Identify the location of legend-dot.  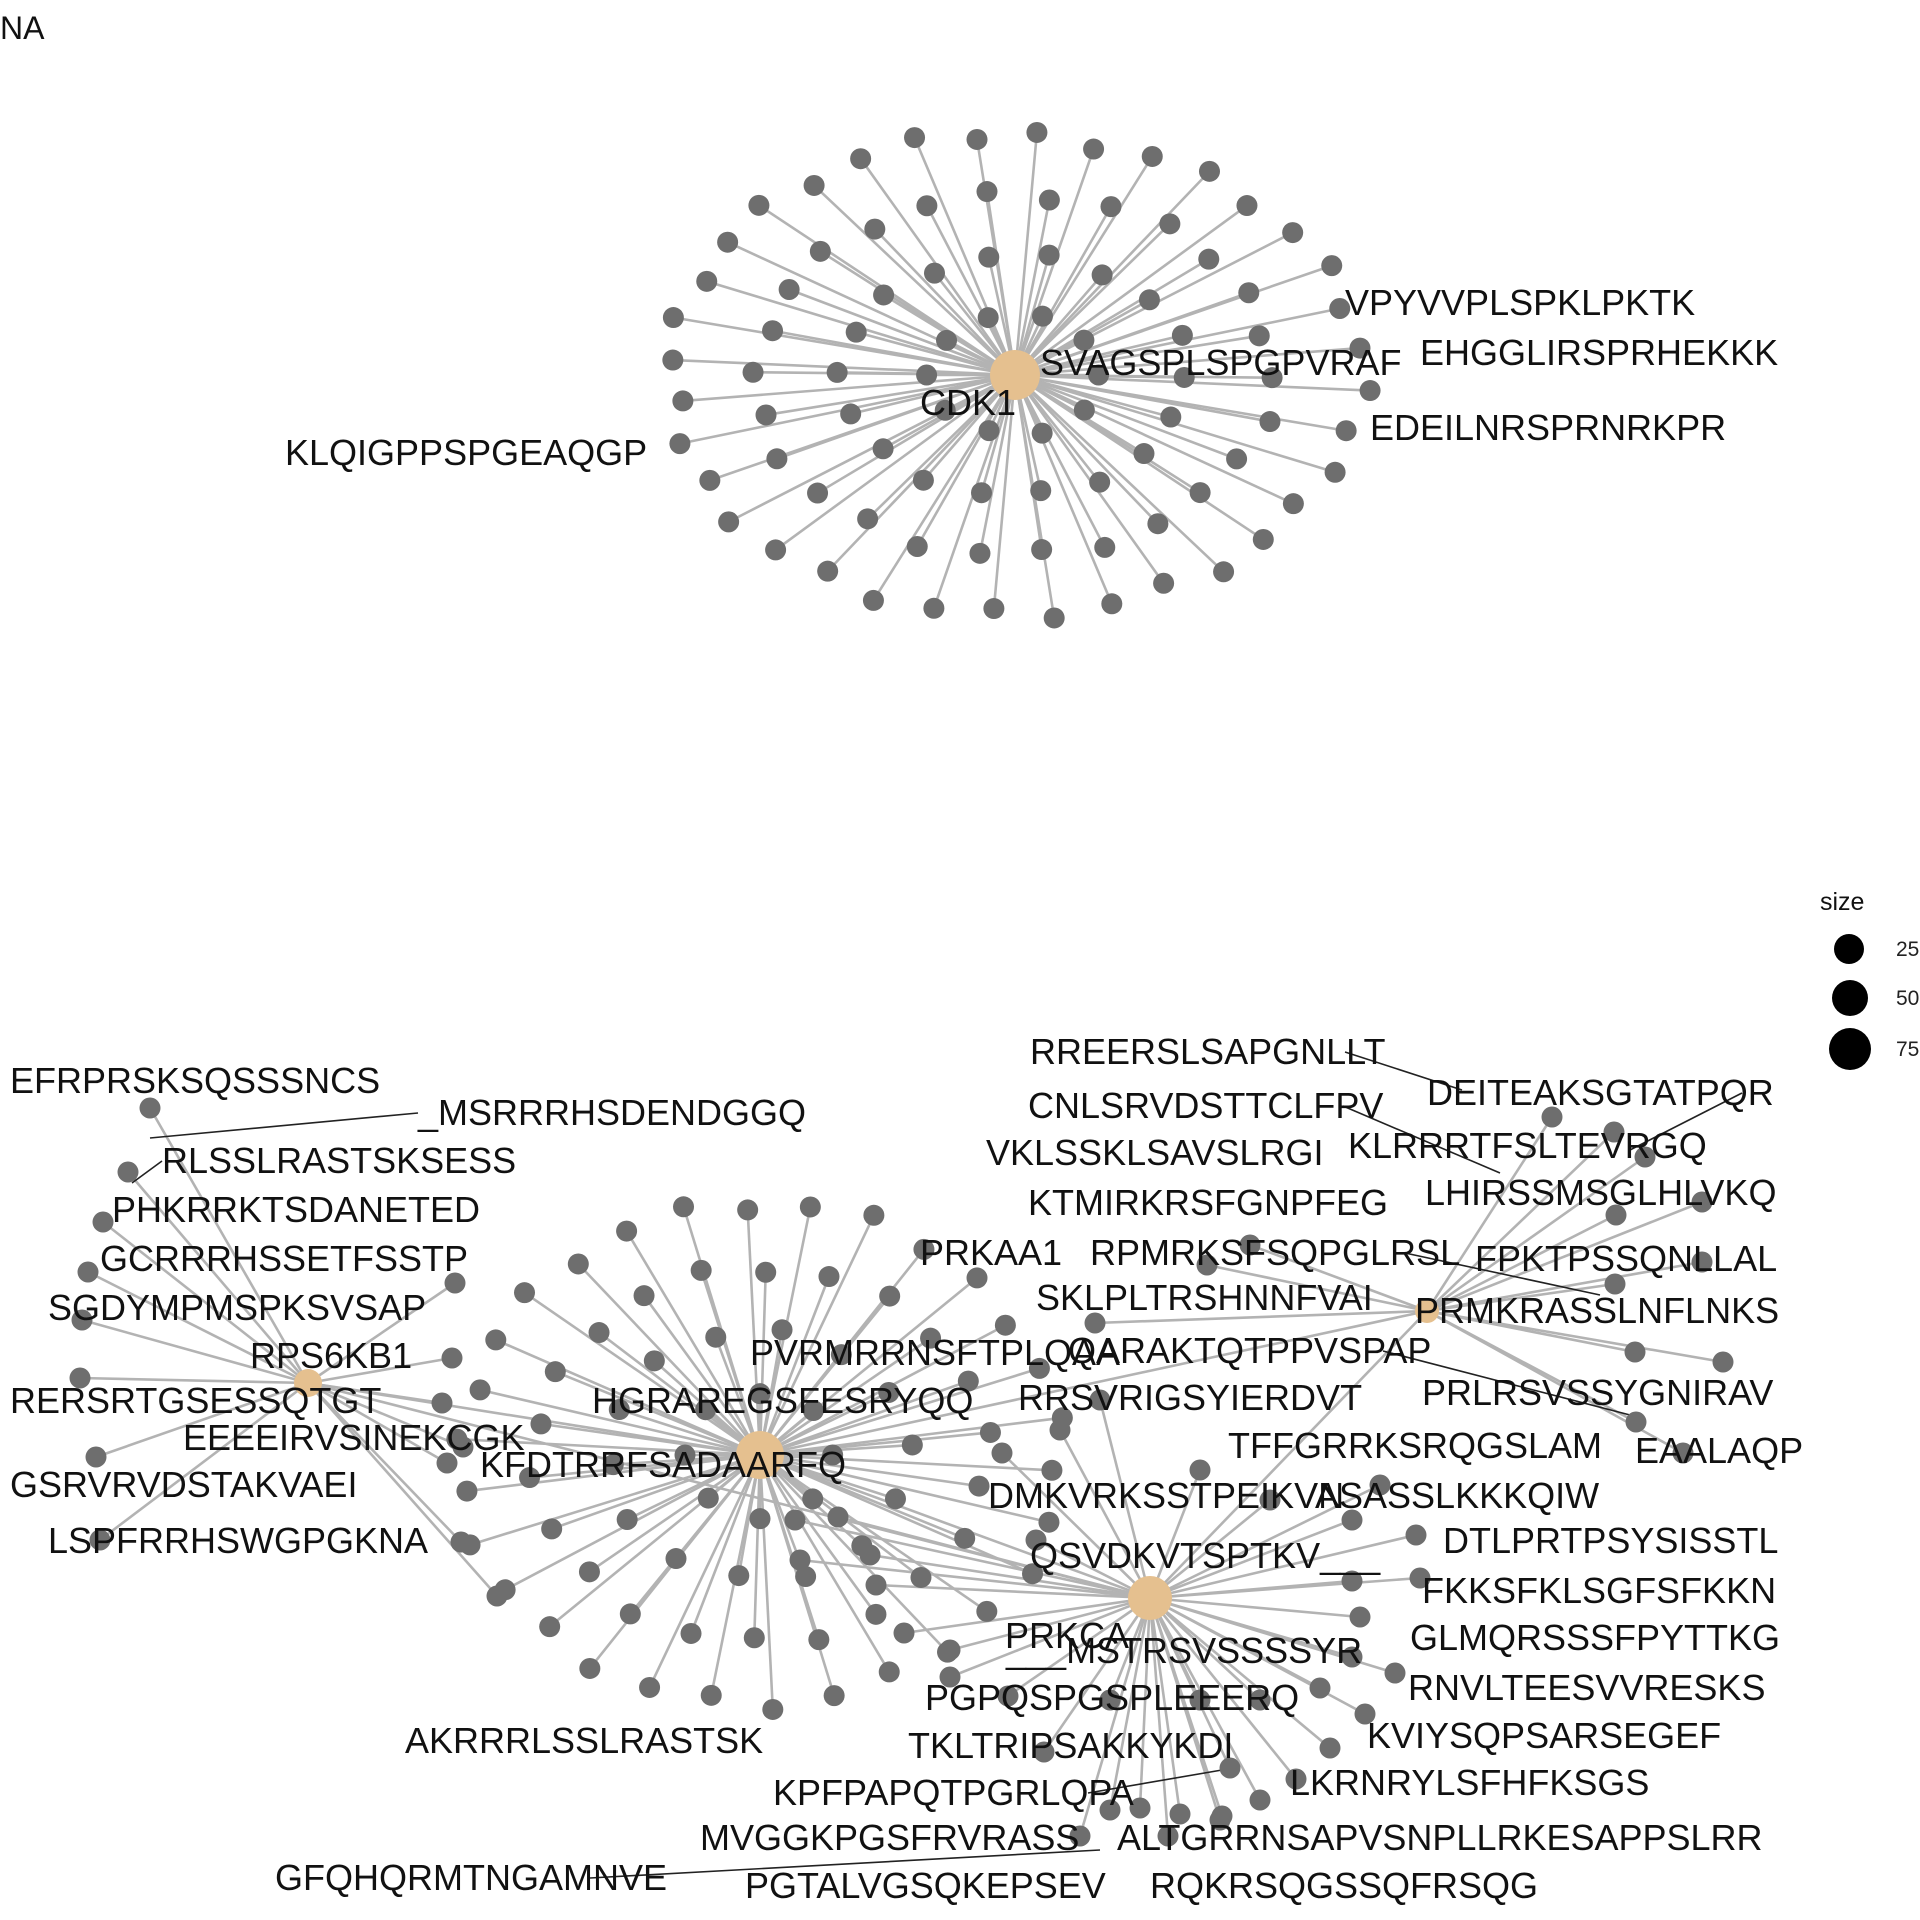
(1849, 949).